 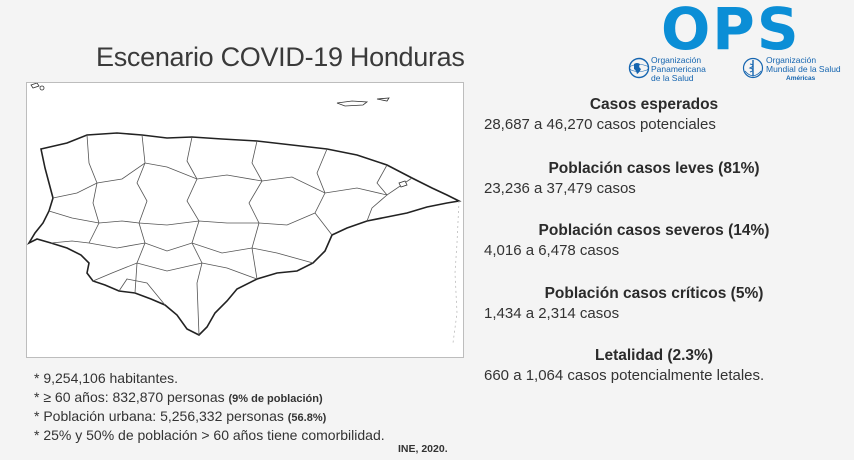 What do you see at coordinates (753, 68) in the screenshot?
I see `who-emblem-icon` at bounding box center [753, 68].